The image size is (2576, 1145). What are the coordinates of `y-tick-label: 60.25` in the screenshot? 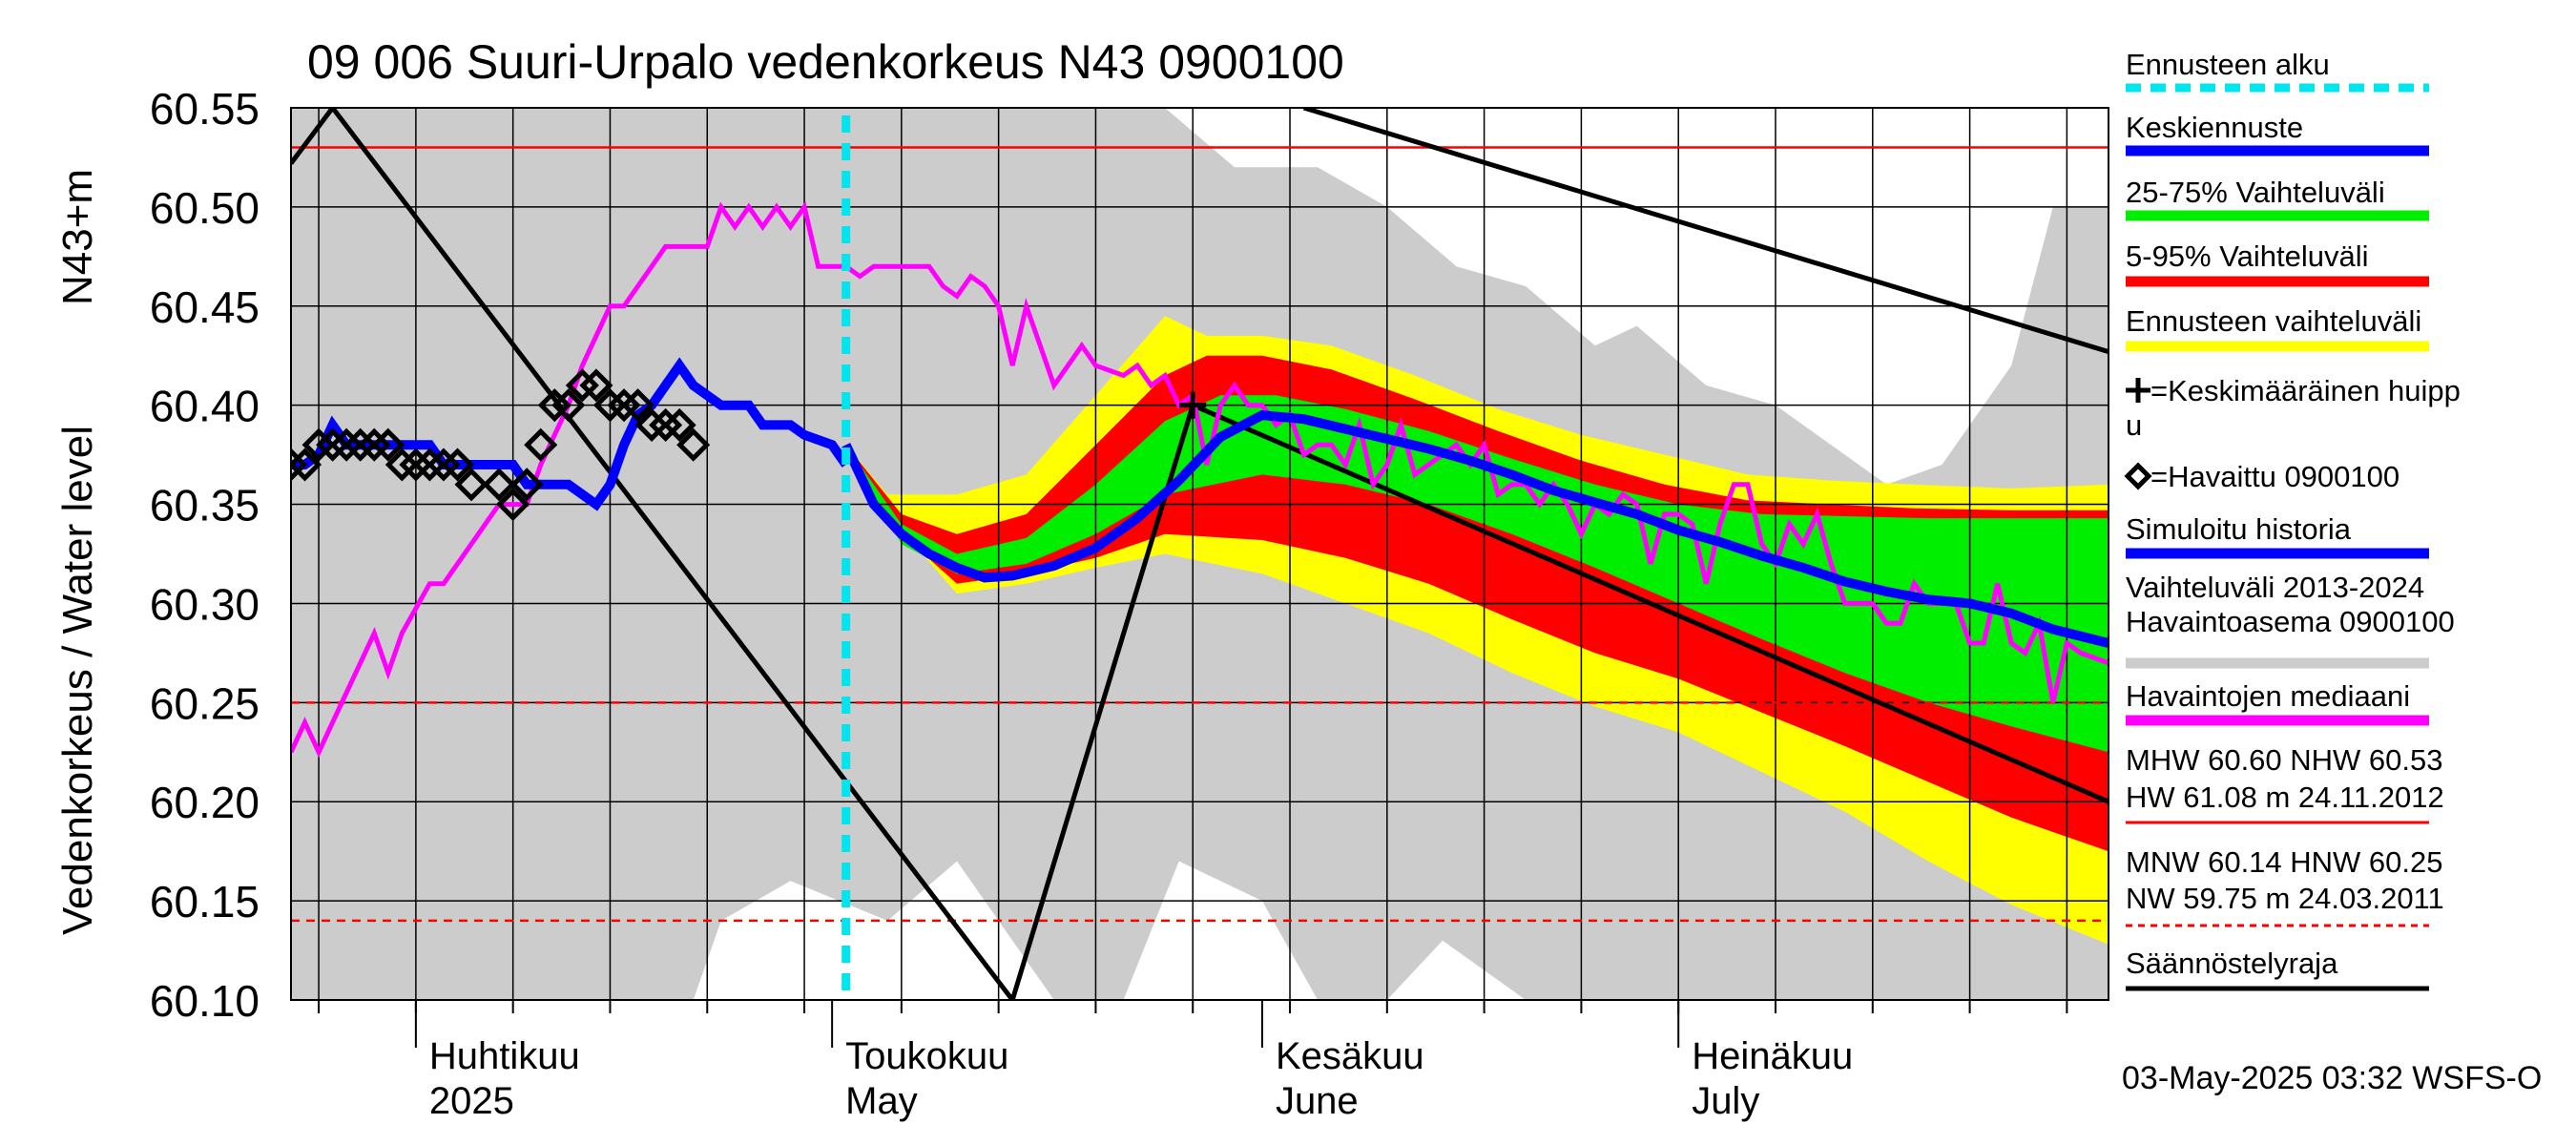 It's located at (205, 703).